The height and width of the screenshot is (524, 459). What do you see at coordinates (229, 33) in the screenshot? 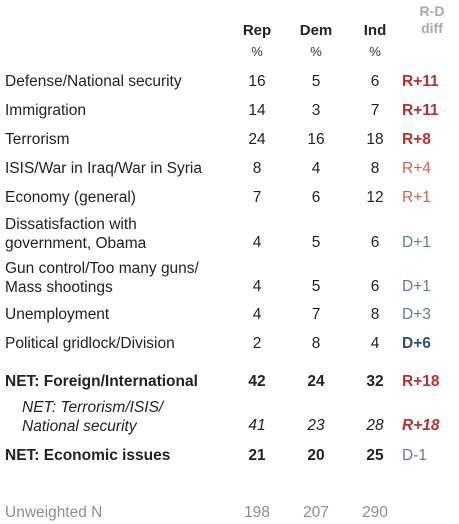
I see `table-header: Rep % Dem % Ind % R-D diff` at bounding box center [229, 33].